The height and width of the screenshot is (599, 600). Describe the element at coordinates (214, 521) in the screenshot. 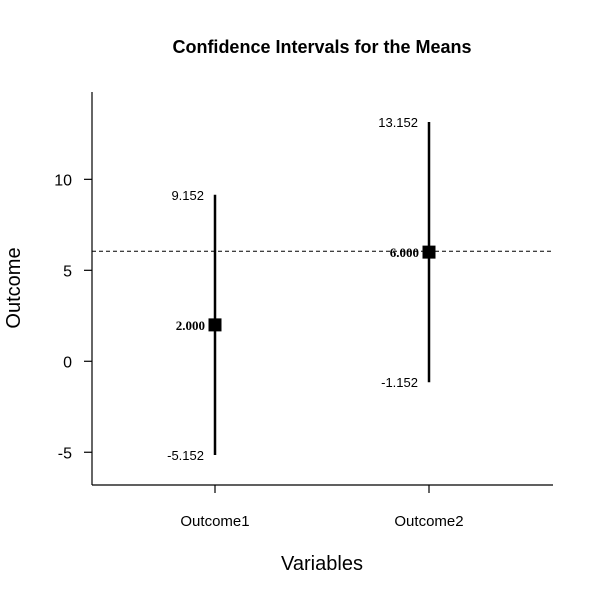

I see `x-tick-label: Outcome1` at that location.